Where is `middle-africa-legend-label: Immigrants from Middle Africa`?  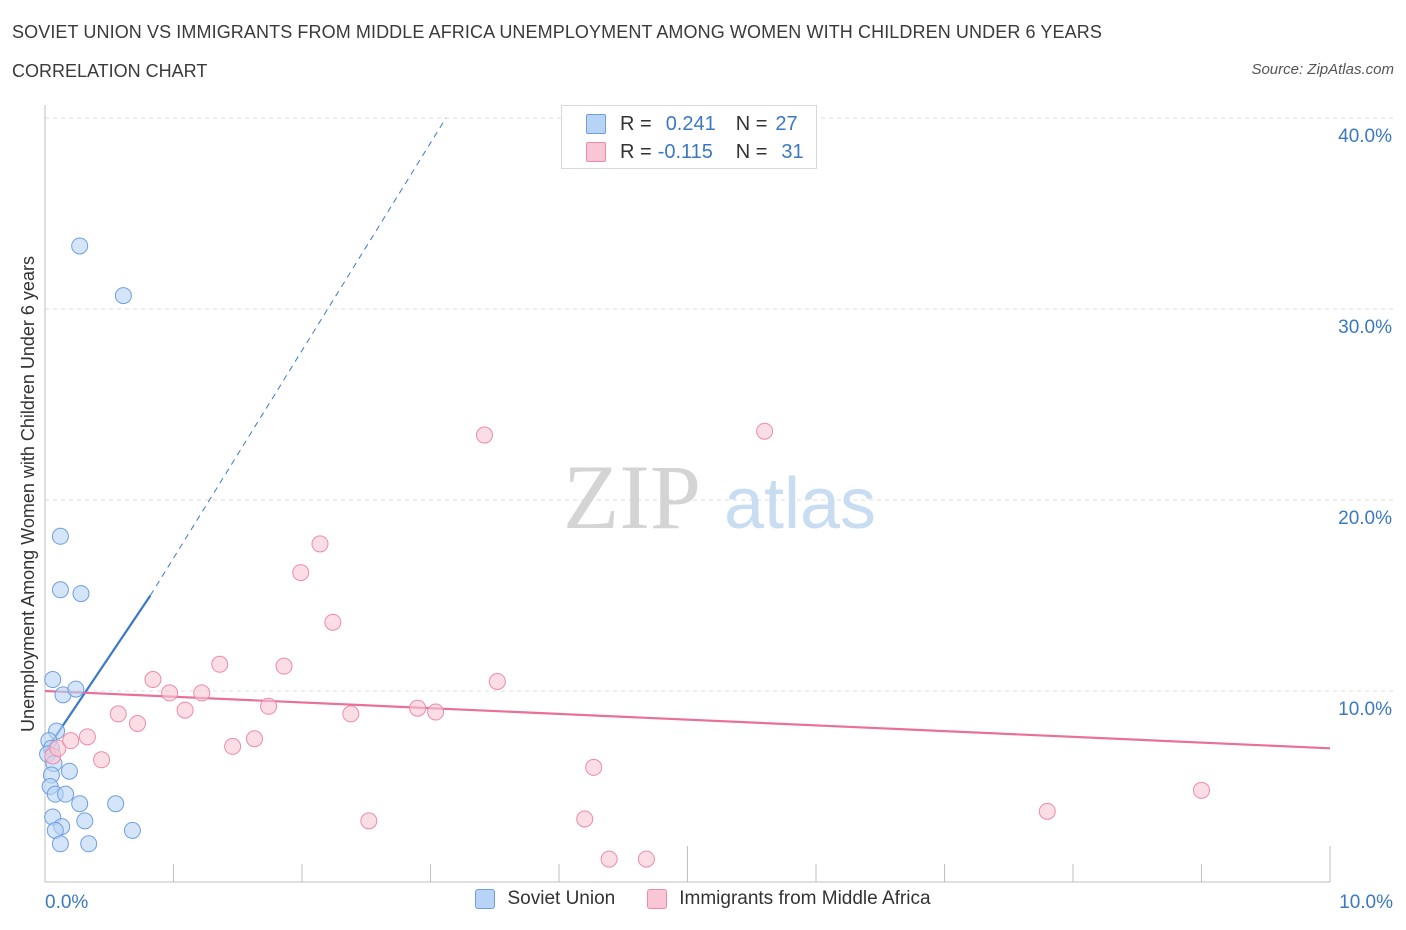 middle-africa-legend-label: Immigrants from Middle Africa is located at coordinates (805, 898).